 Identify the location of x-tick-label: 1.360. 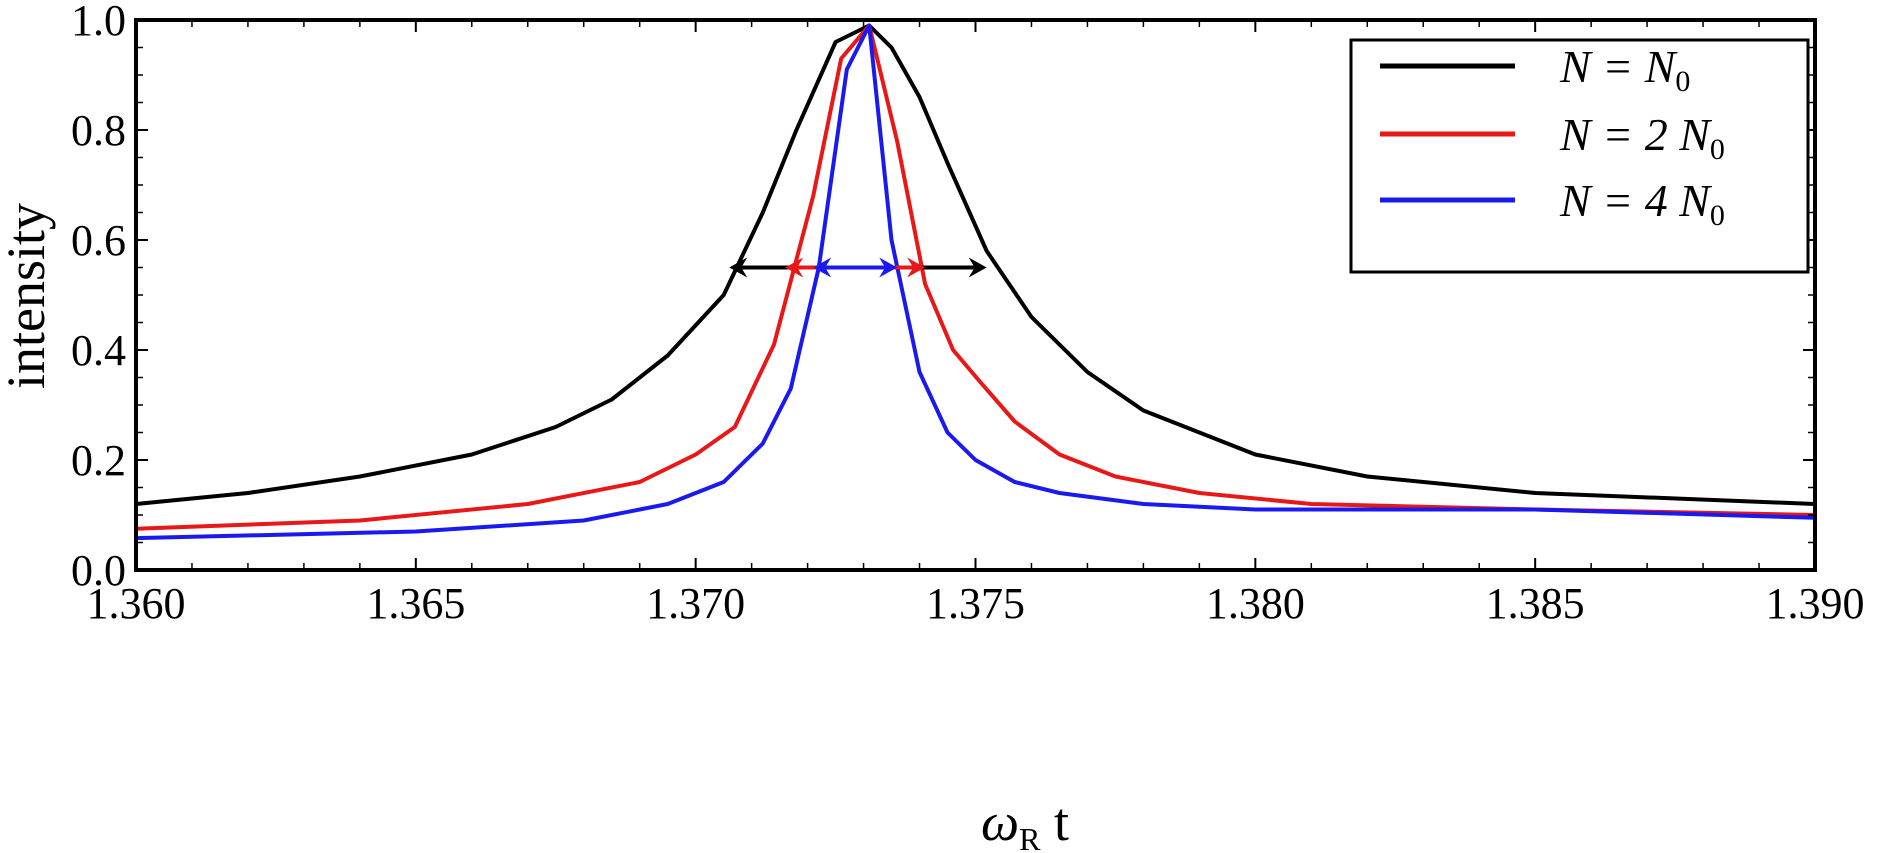
(136, 603).